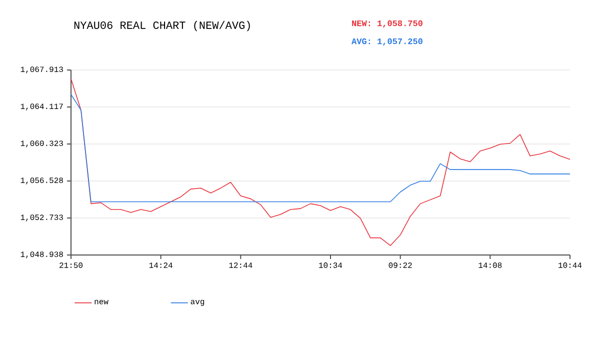 This screenshot has height=350, width=600. Describe the element at coordinates (240, 265) in the screenshot. I see `x-tick-label: 12:44` at that location.